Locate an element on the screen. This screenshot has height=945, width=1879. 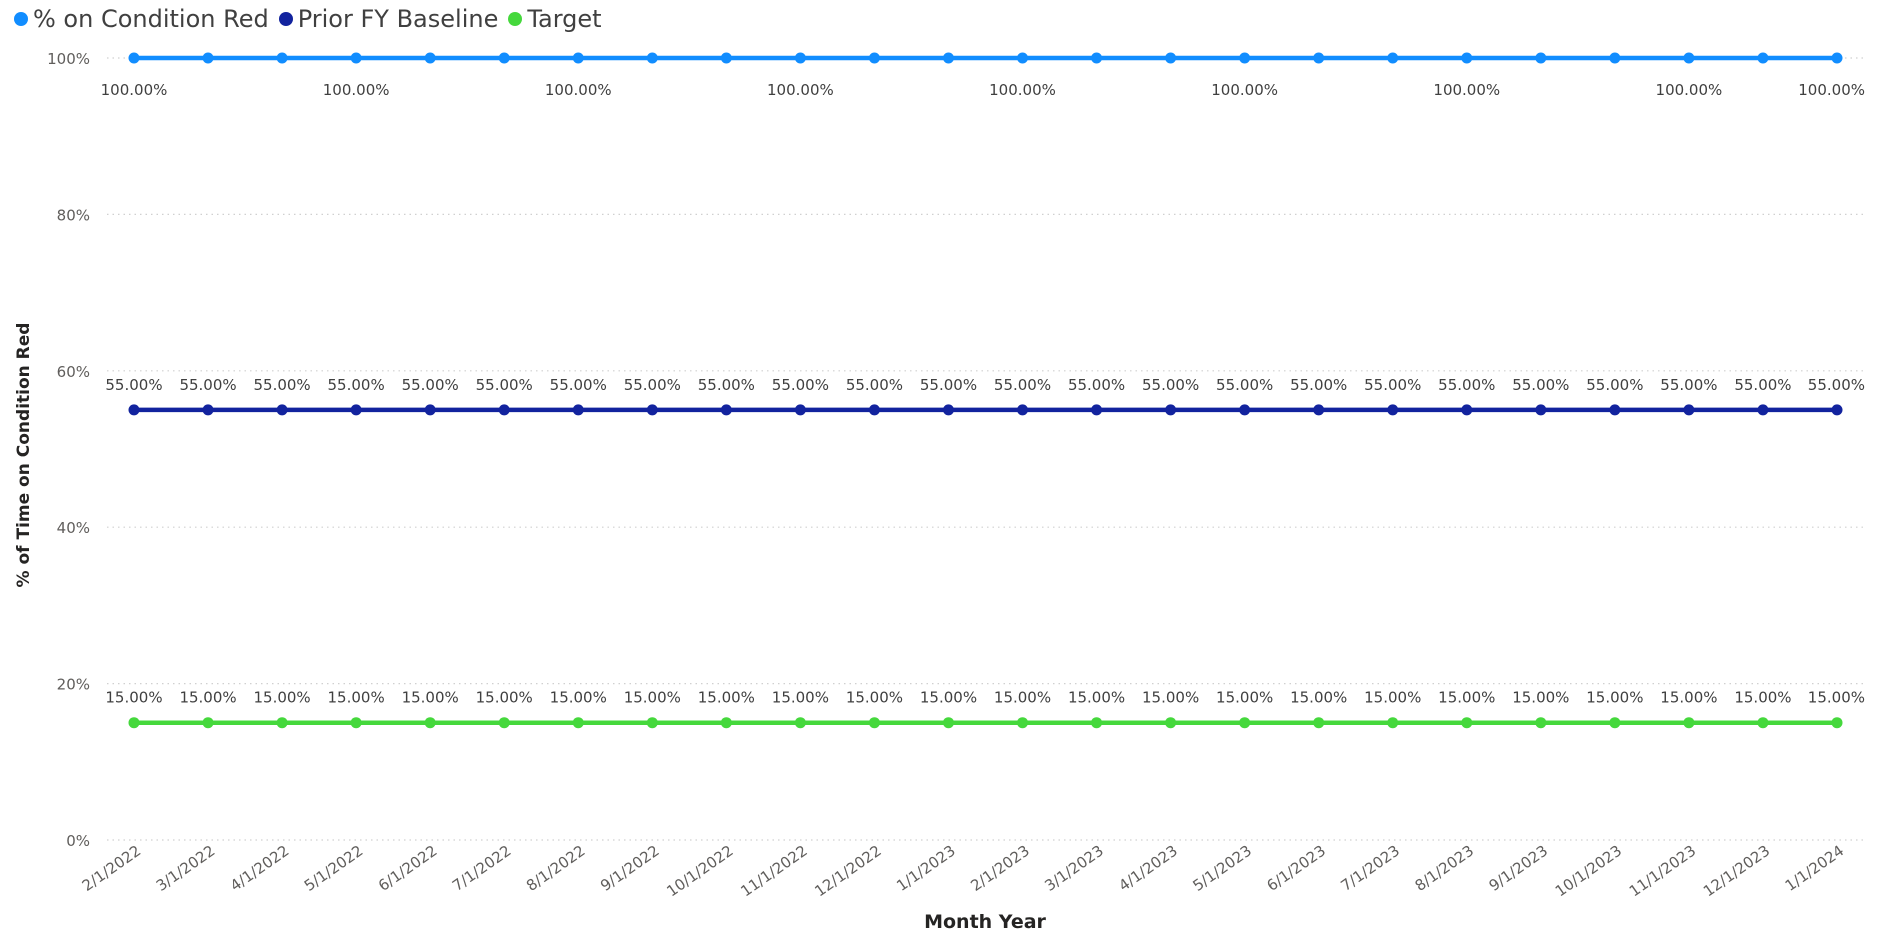
x-tick-label: 6/1/2022 is located at coordinates (408, 868).